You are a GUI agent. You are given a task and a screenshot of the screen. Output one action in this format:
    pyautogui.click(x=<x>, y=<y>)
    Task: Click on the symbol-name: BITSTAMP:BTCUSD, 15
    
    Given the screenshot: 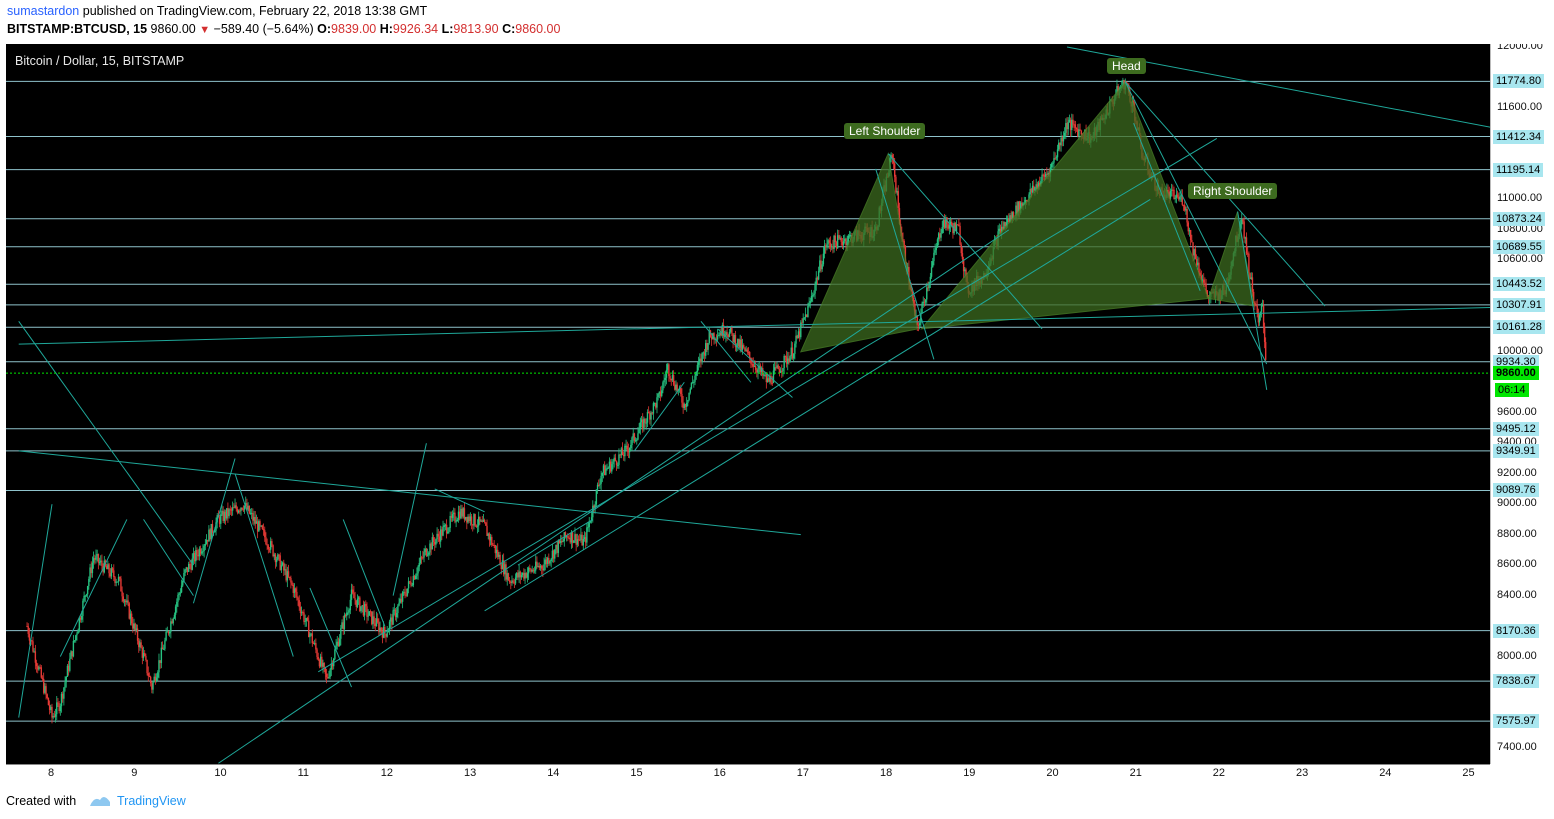 What is the action you would take?
    pyautogui.click(x=77, y=29)
    